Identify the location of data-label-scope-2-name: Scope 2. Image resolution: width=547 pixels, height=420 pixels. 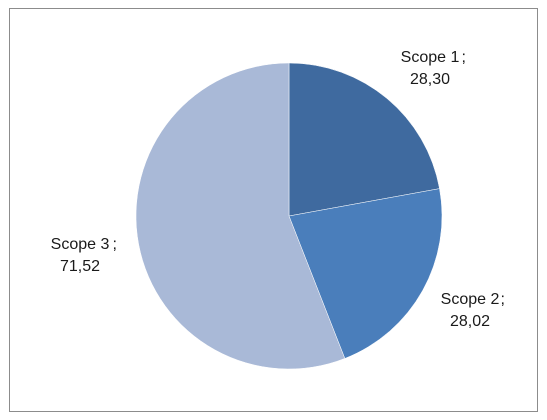
(470, 299).